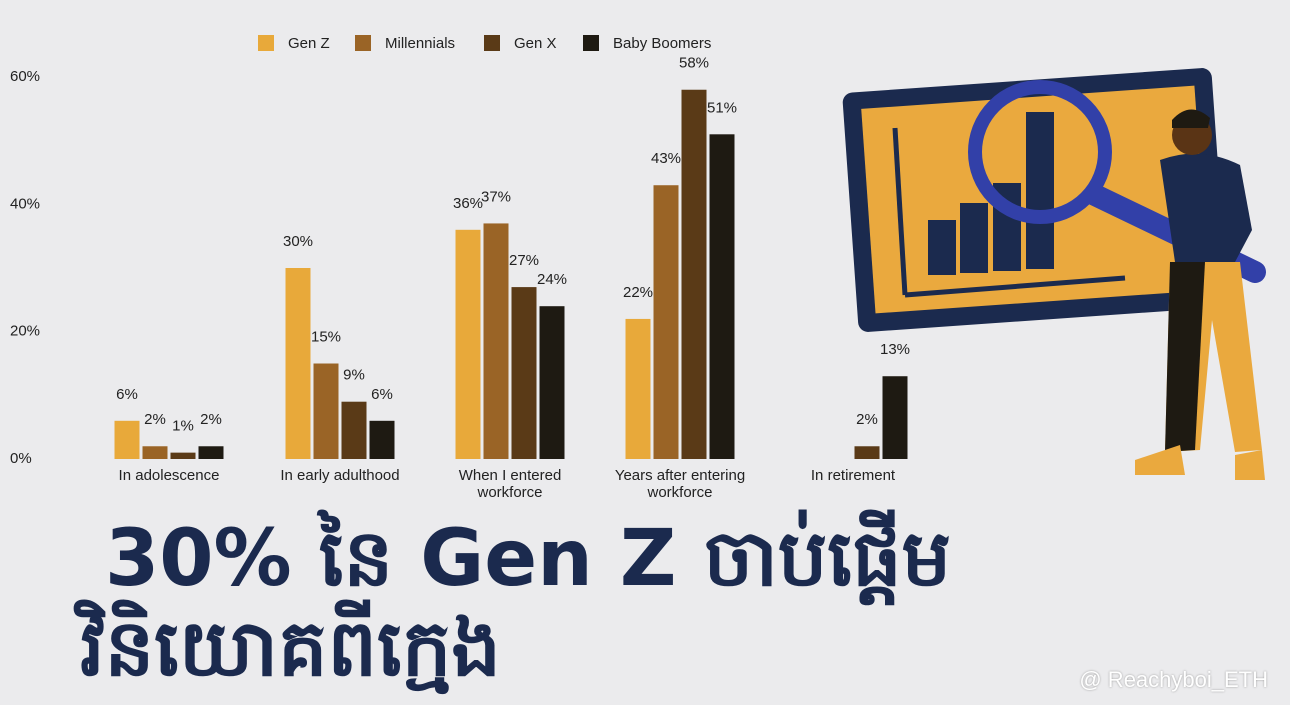 This screenshot has height=705, width=1290. Describe the element at coordinates (638, 292) in the screenshot. I see `value-label: 22%` at that location.